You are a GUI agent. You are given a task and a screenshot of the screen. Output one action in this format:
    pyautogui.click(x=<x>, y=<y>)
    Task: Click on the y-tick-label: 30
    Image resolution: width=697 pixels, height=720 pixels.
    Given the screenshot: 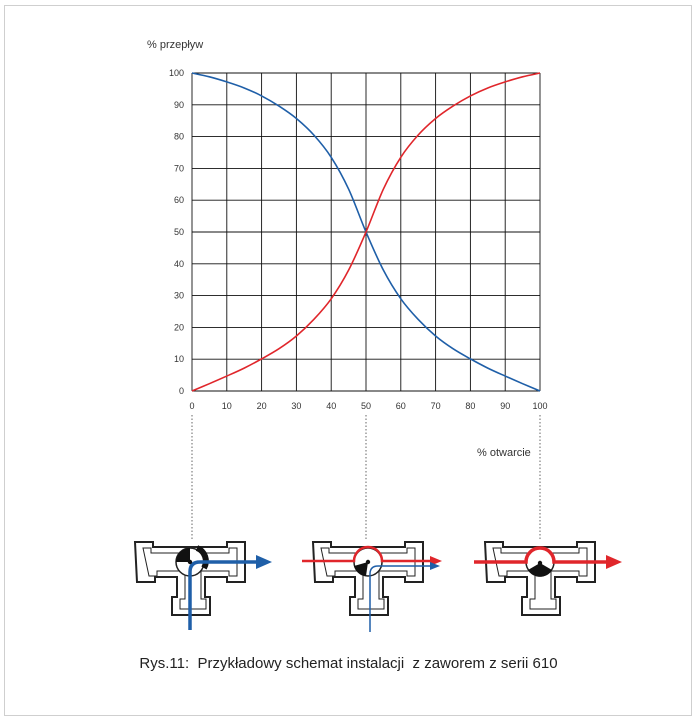 What is the action you would take?
    pyautogui.click(x=179, y=296)
    